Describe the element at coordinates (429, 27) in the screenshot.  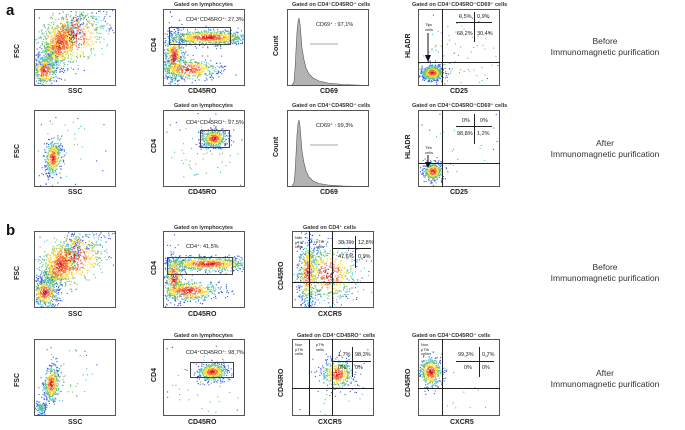
I see `tfm-cells-label: Tfm cells` at that location.